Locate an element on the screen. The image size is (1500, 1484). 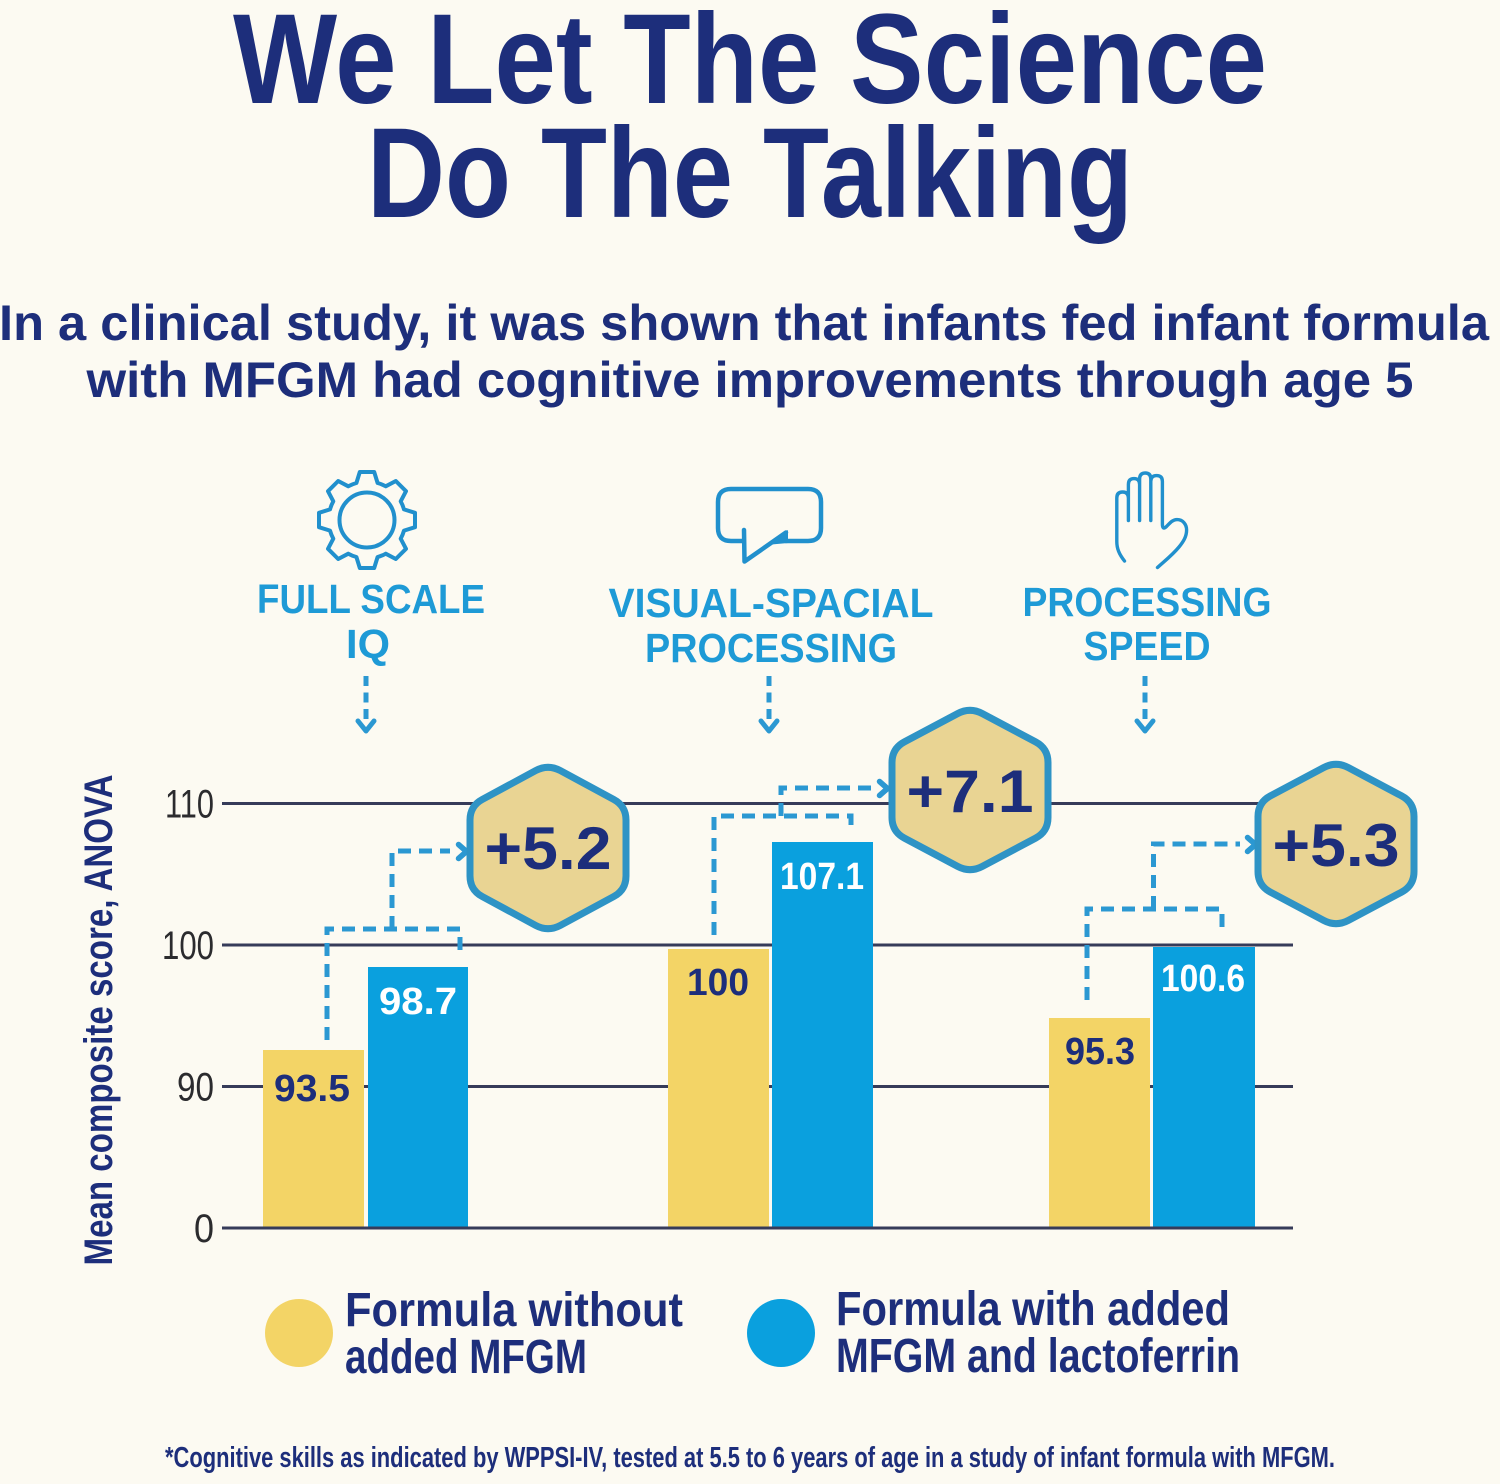
svg-text: Mean composite score, ANOVA is located at coordinates (99, 1020).